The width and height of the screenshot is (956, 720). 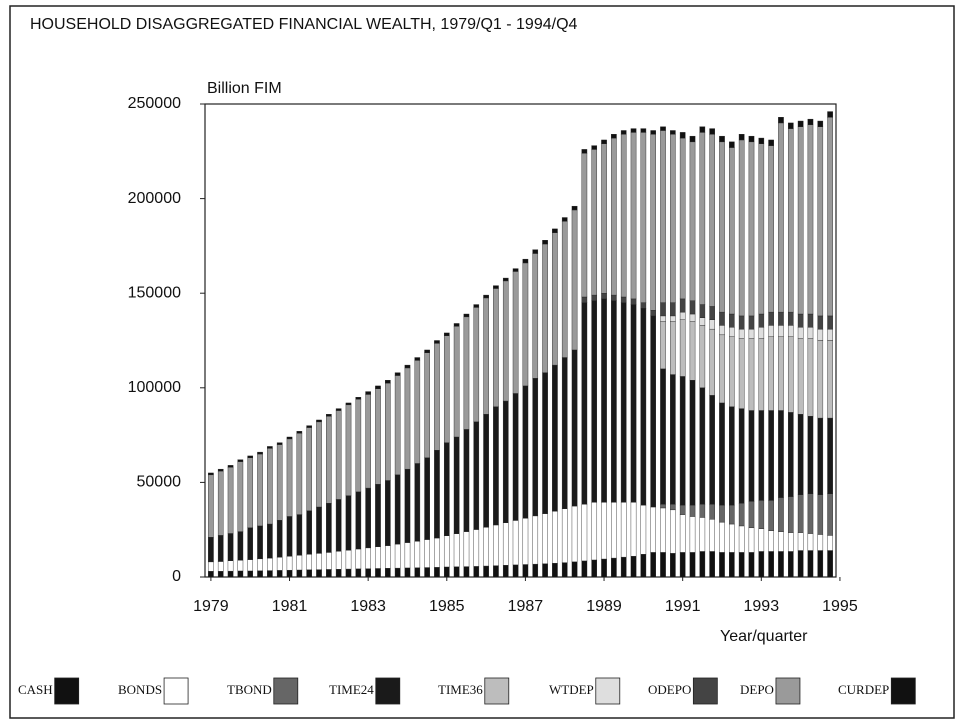 I want to click on x-tick-label: 1995, so click(x=840, y=606).